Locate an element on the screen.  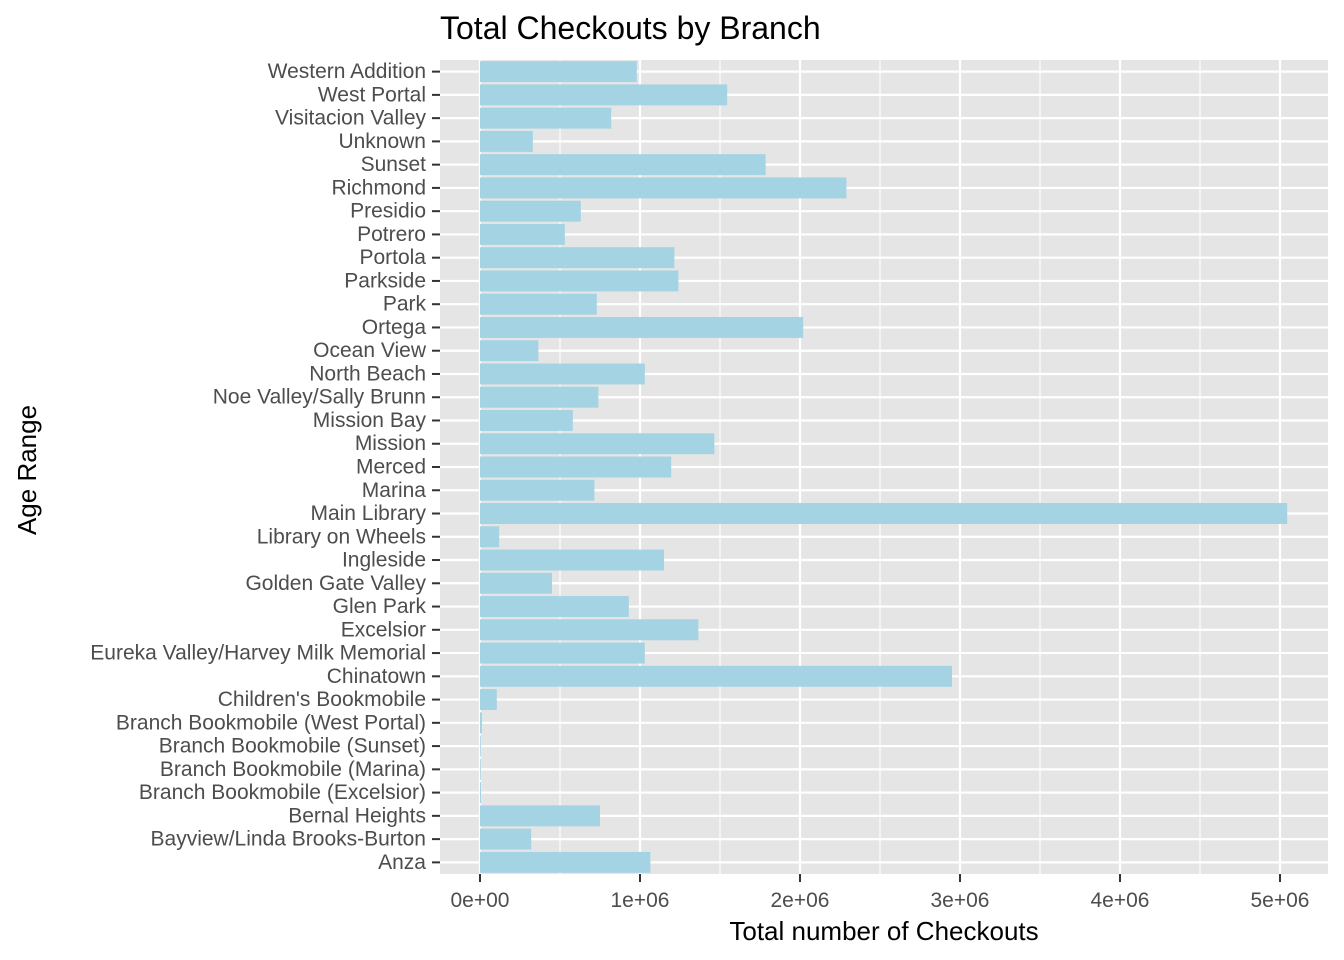
y-tick-label: Bernal Heights is located at coordinates (357, 815).